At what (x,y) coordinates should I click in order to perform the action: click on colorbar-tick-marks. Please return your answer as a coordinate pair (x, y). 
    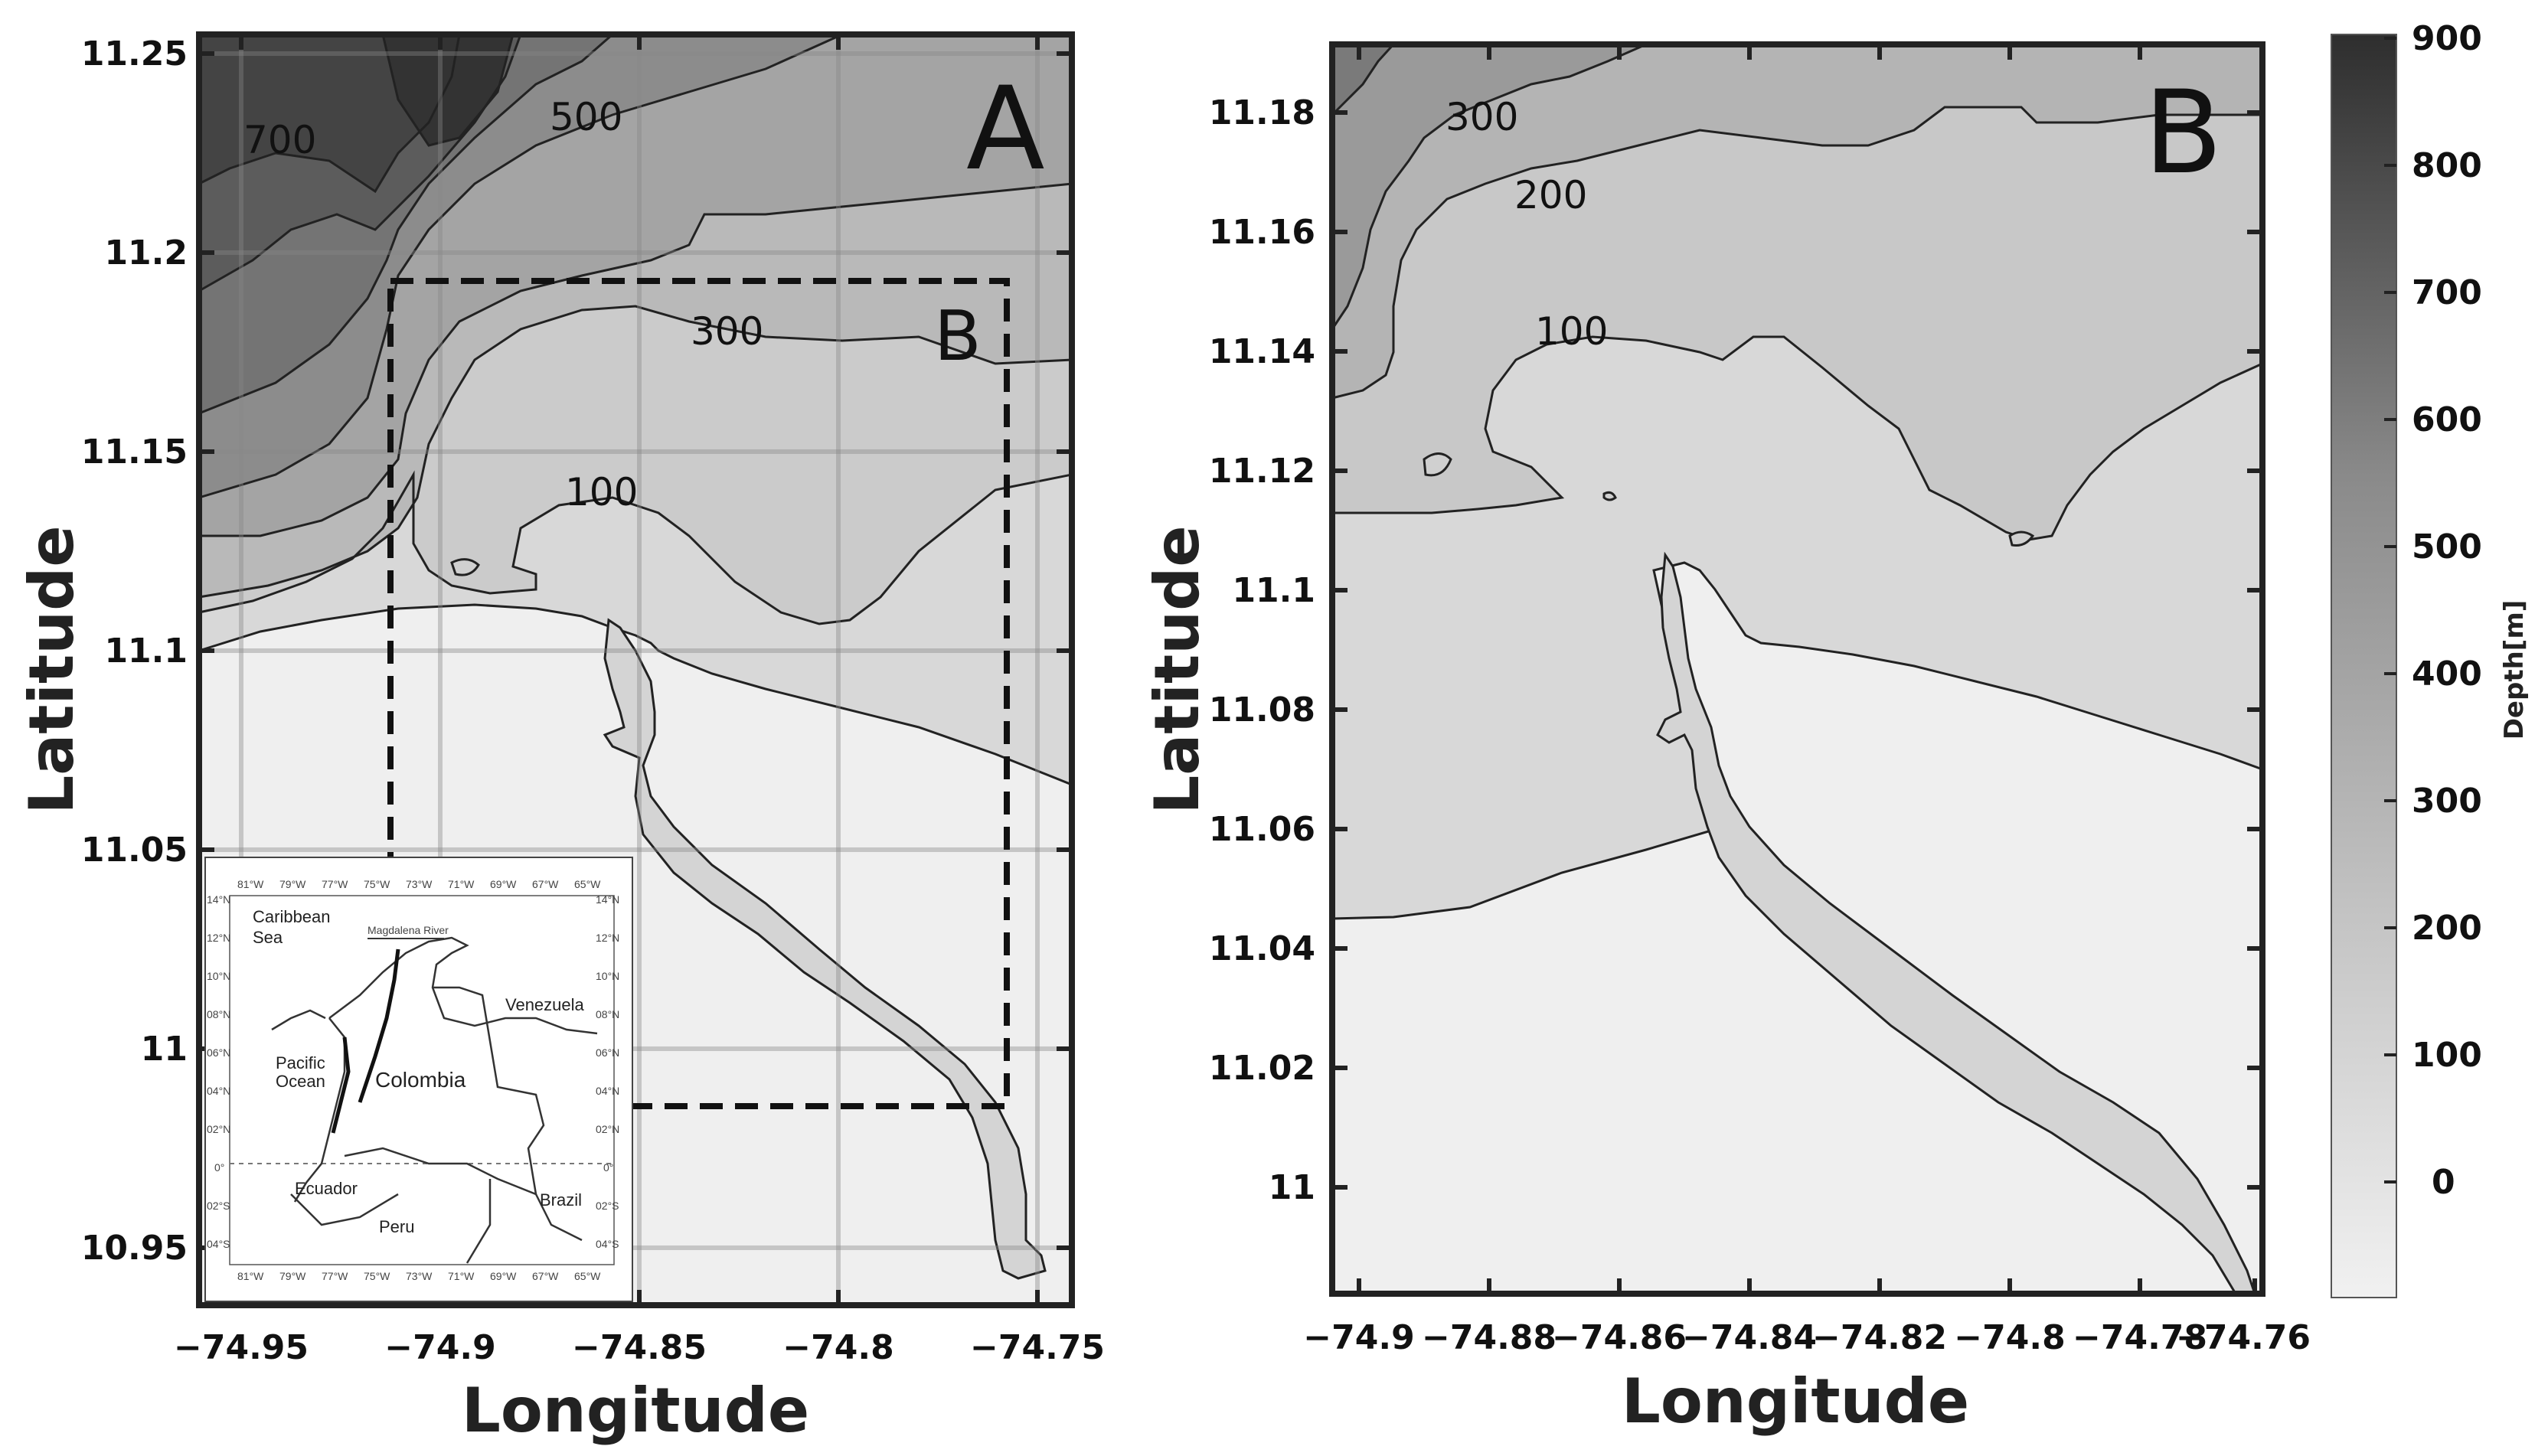
    Looking at the image, I should click on (2390, 610).